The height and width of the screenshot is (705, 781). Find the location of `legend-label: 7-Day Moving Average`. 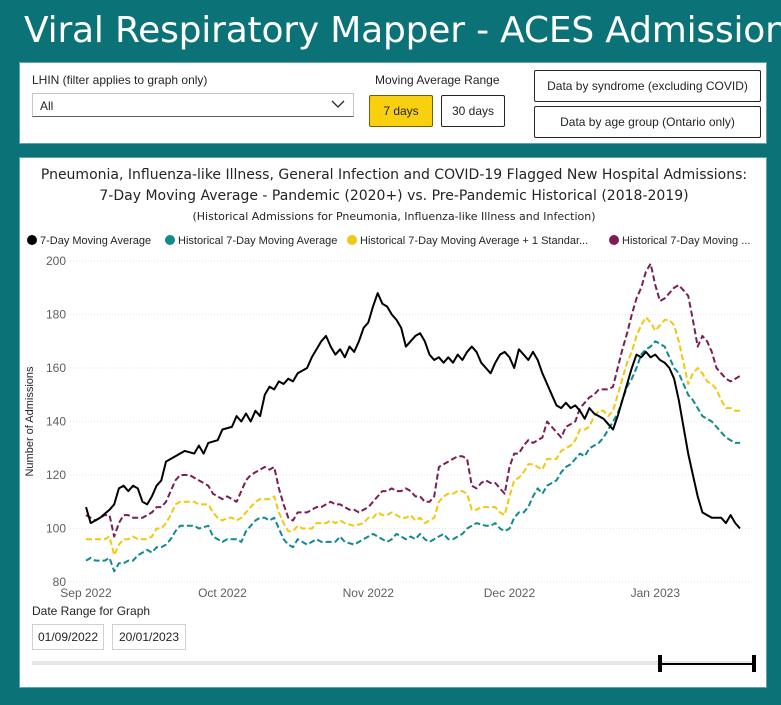

legend-label: 7-Day Moving Average is located at coordinates (95, 241).